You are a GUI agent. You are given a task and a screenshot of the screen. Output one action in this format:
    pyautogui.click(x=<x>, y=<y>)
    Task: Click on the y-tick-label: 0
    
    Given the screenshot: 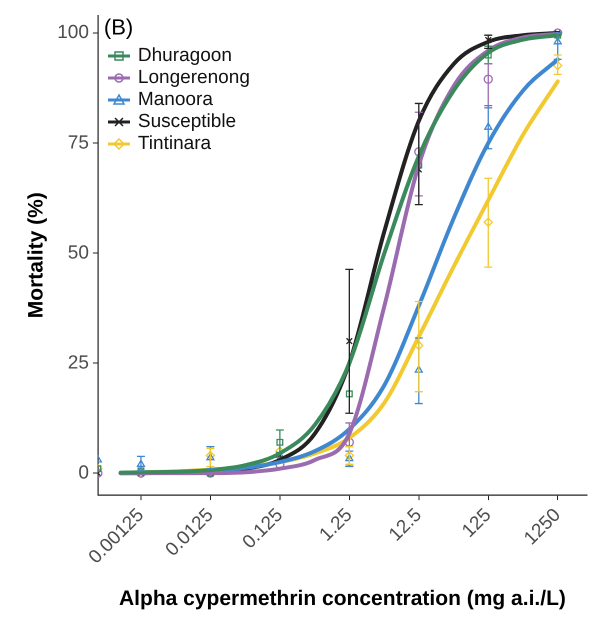 What is the action you would take?
    pyautogui.click(x=83, y=473)
    